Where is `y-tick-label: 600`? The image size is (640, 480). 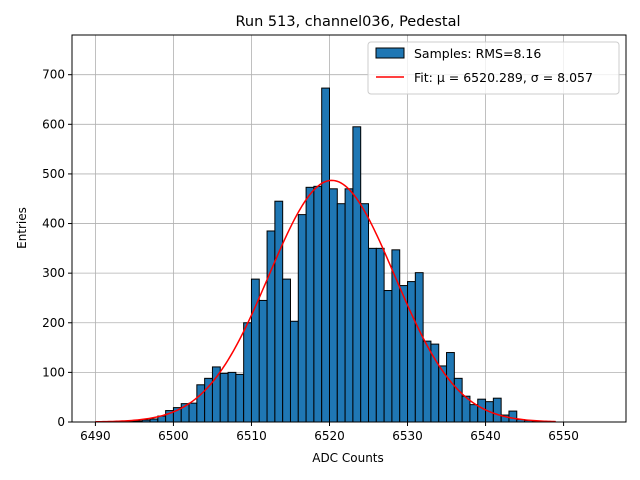
y-tick-label: 600 is located at coordinates (53, 124).